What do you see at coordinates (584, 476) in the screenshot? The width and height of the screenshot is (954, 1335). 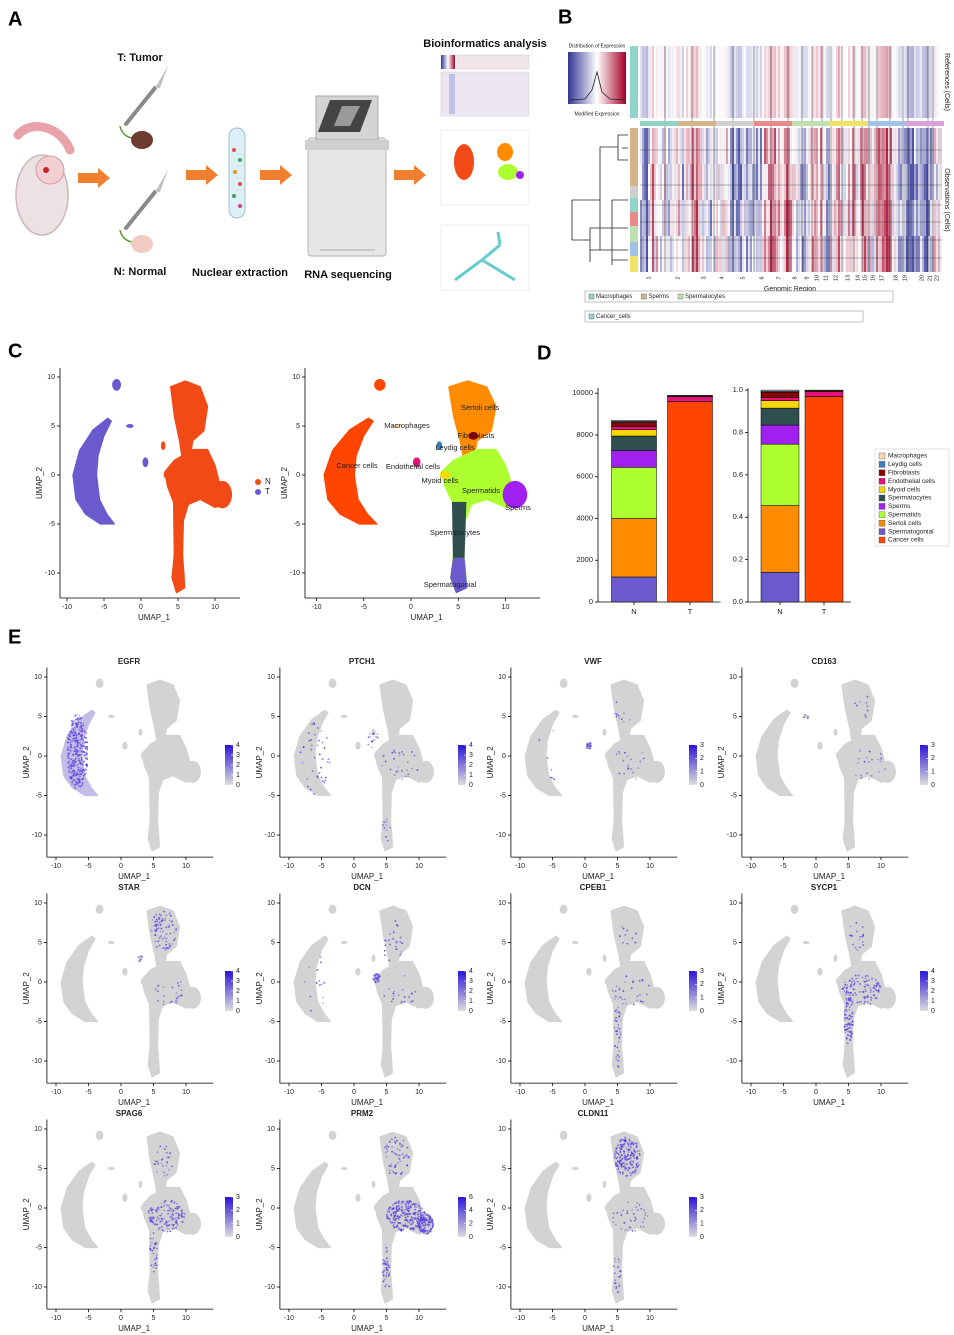 I see `y-tick-label: 6000` at bounding box center [584, 476].